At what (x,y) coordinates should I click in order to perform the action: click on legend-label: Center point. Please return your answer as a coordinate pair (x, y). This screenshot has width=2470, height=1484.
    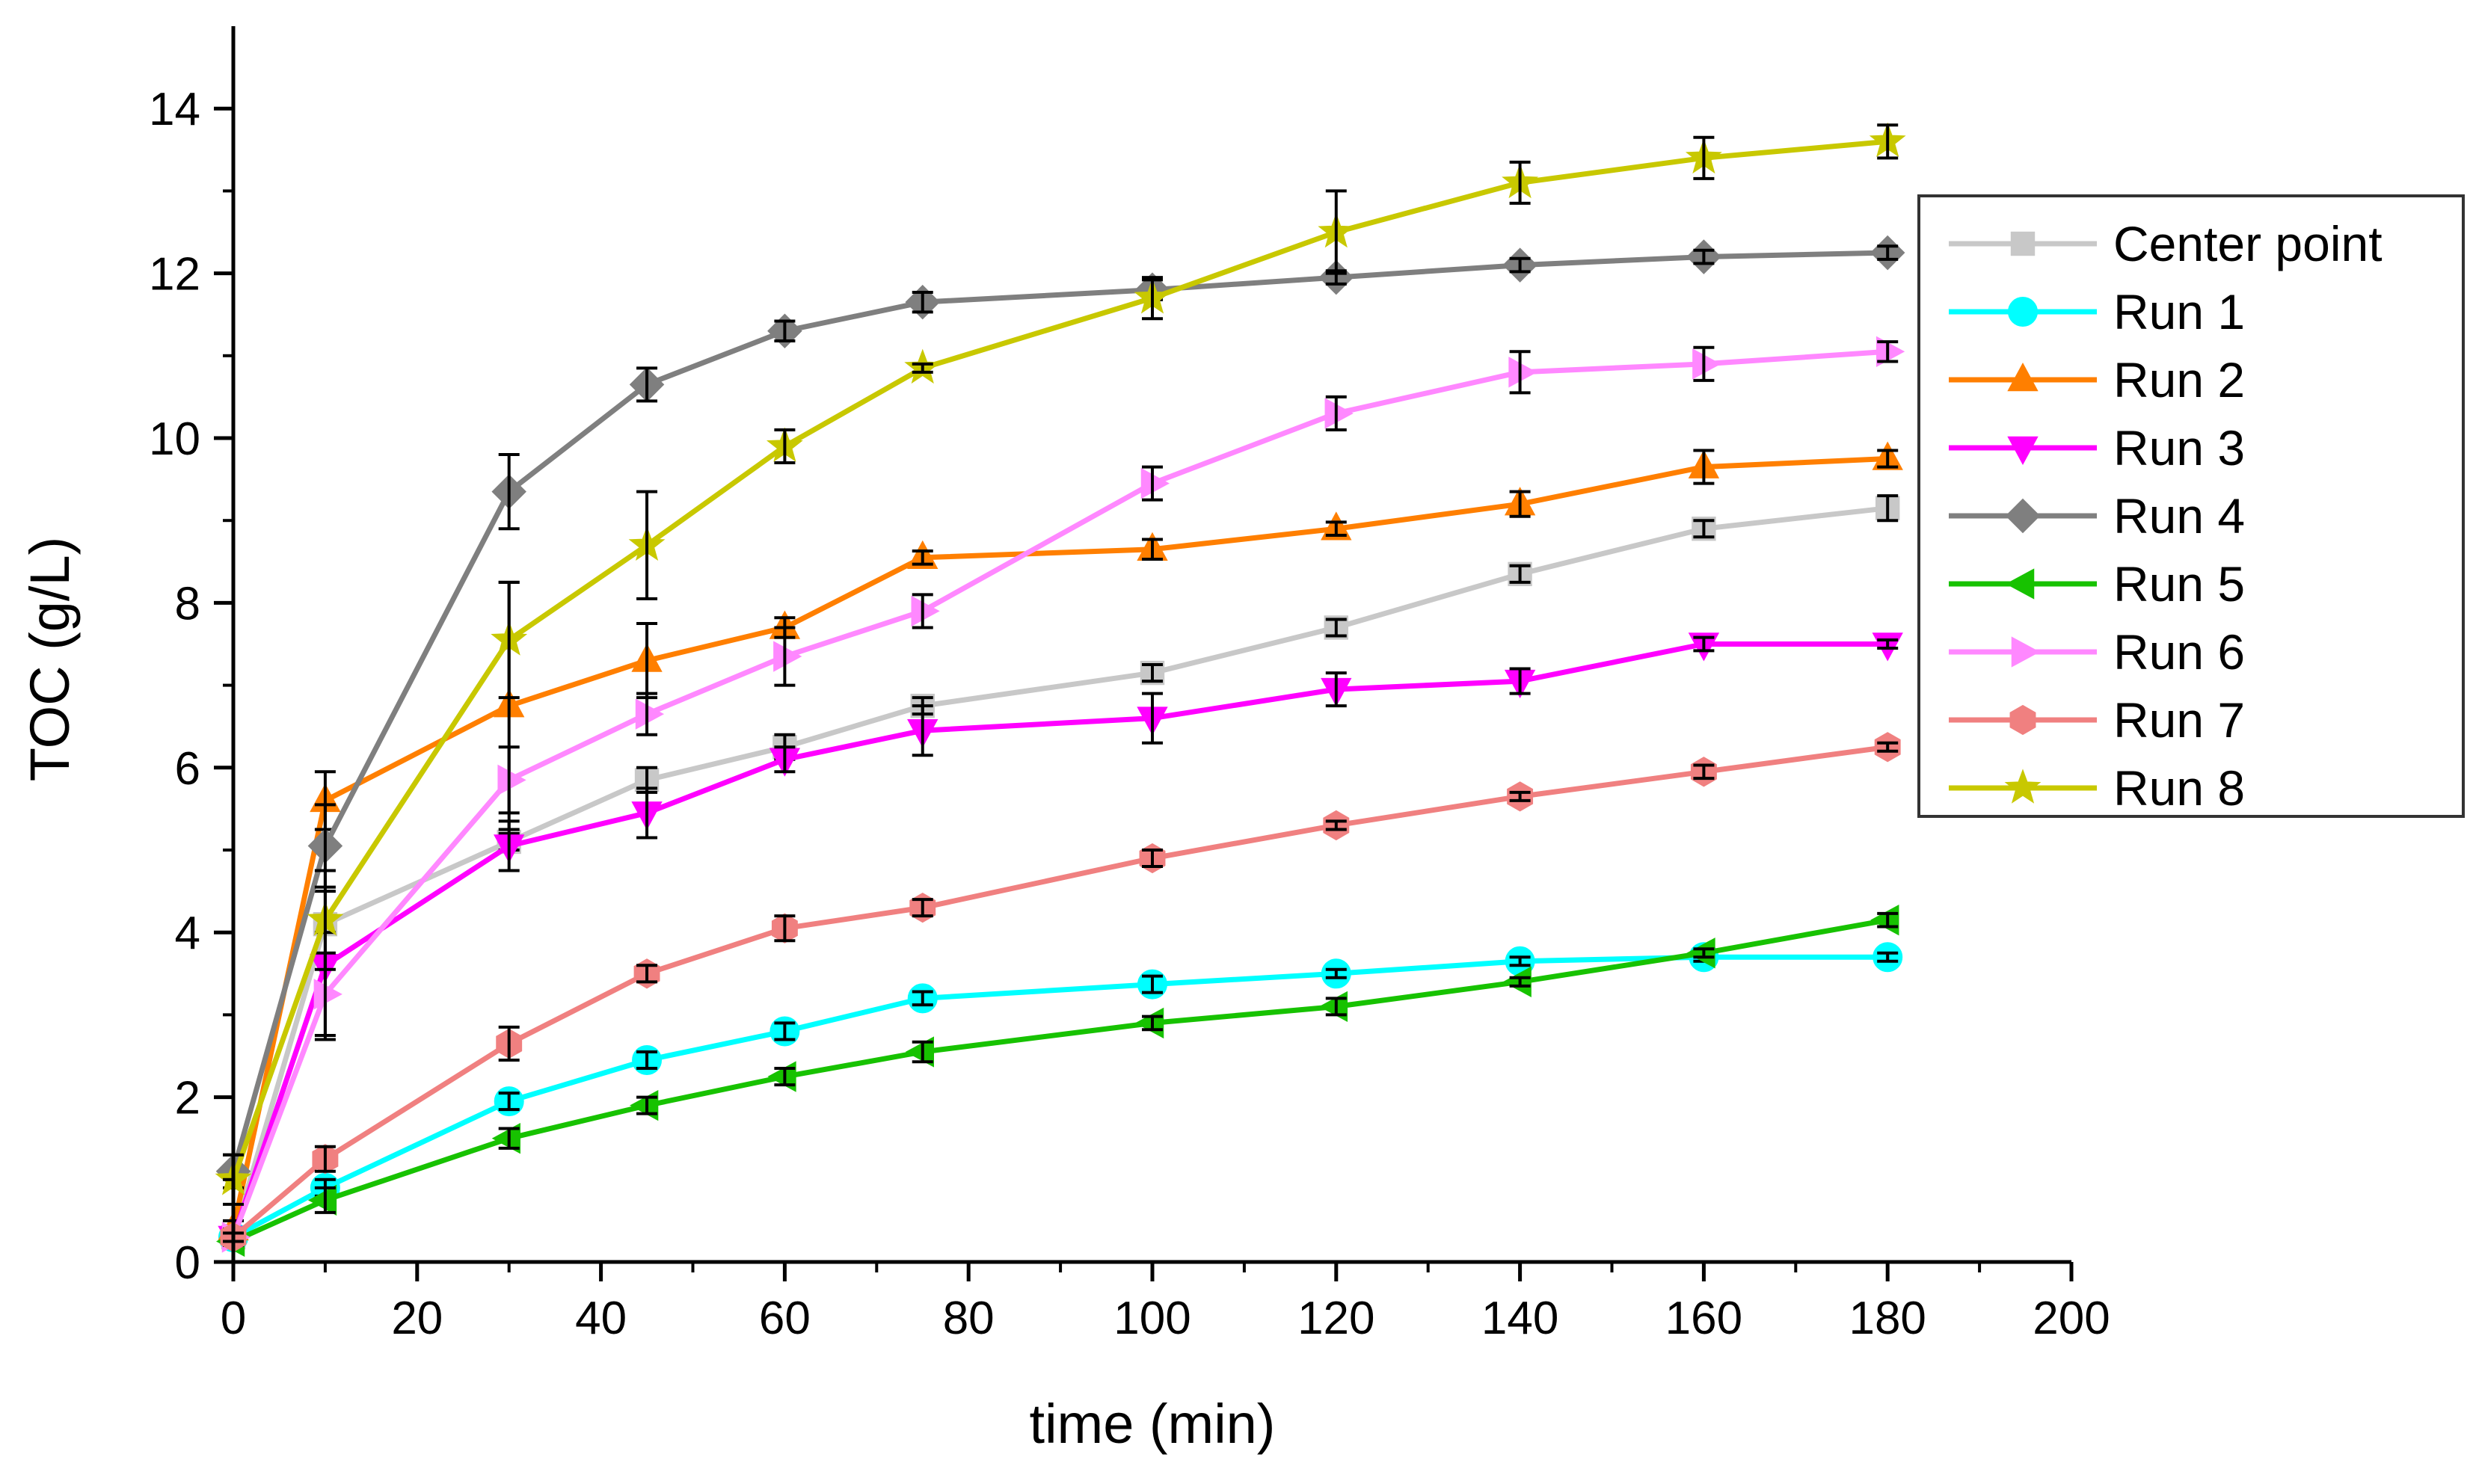
    Looking at the image, I should click on (2248, 243).